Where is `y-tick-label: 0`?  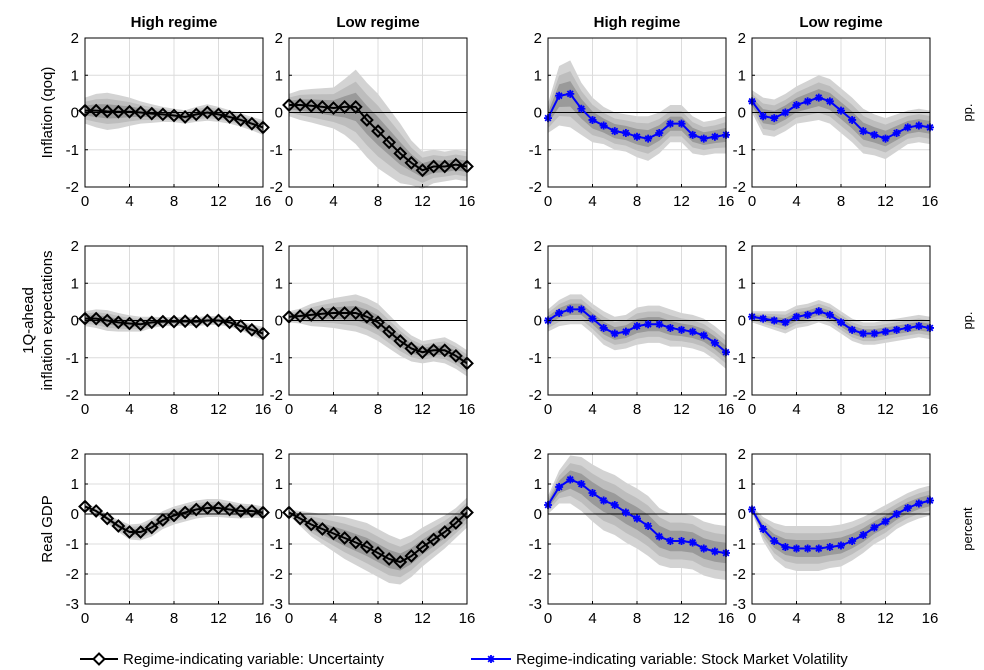
y-tick-label: 0 is located at coordinates (279, 514).